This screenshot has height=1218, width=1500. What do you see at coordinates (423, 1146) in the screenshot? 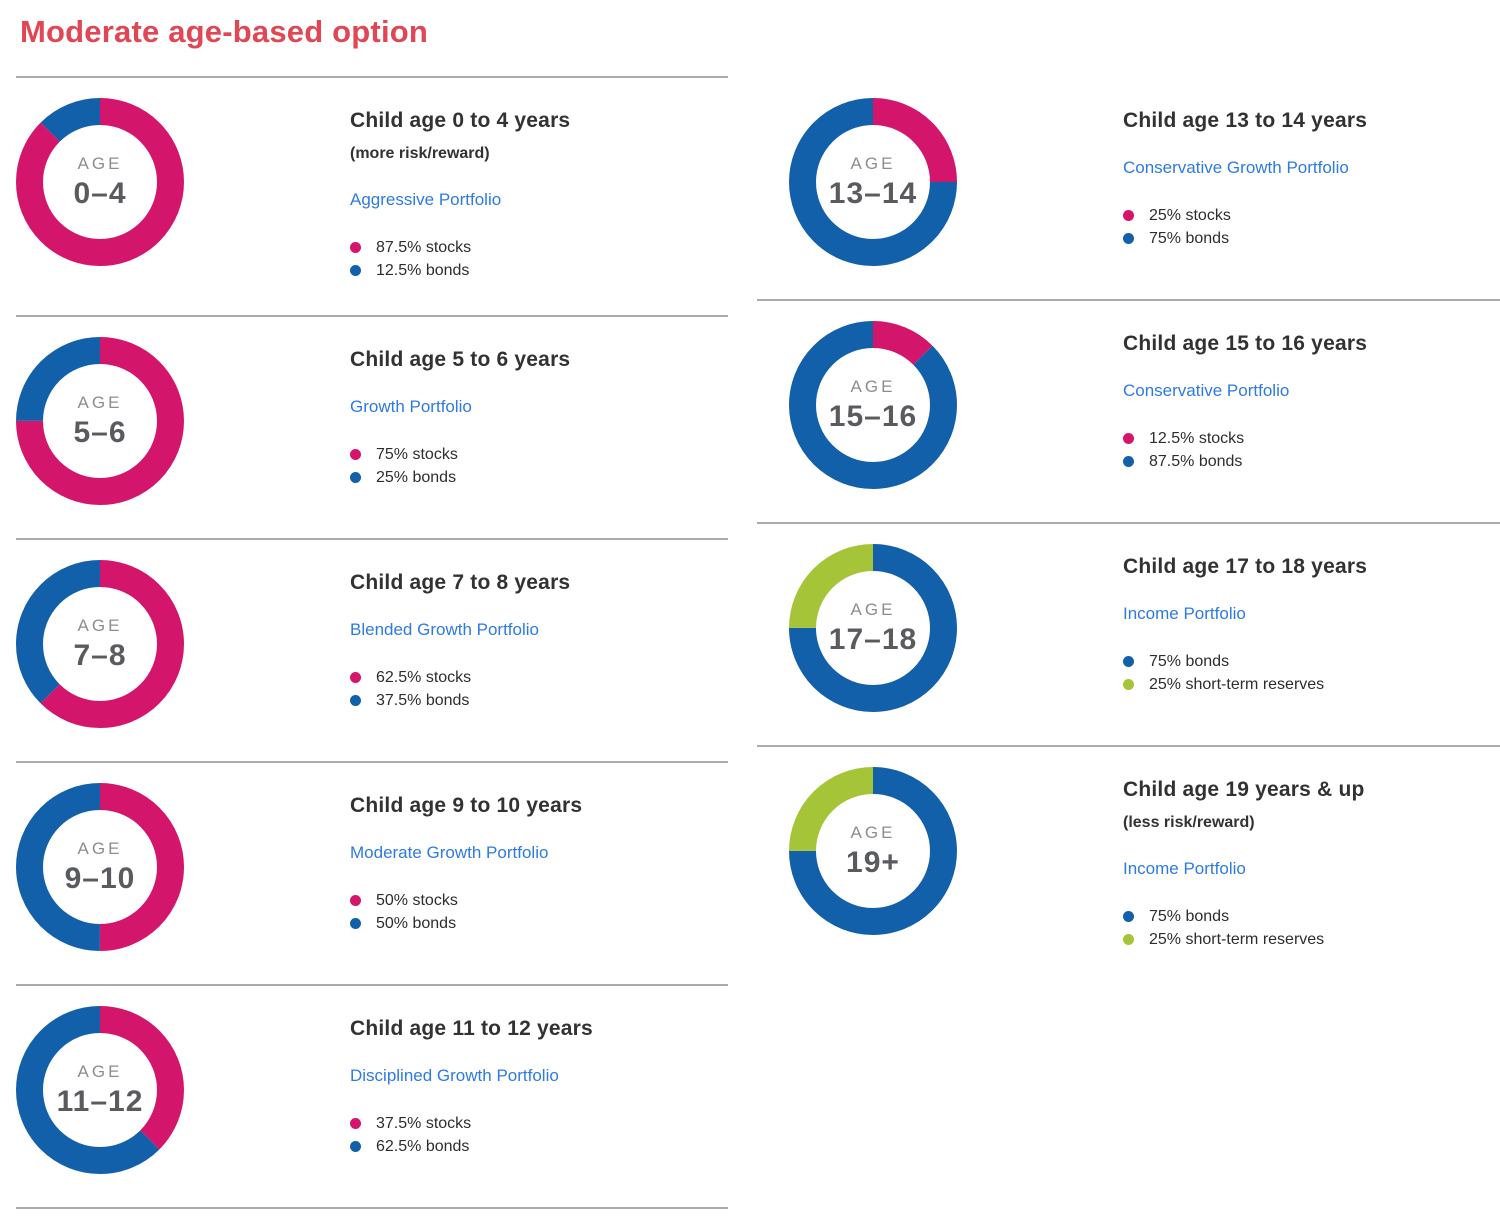
I see `legend-label: 62.5% bonds` at bounding box center [423, 1146].